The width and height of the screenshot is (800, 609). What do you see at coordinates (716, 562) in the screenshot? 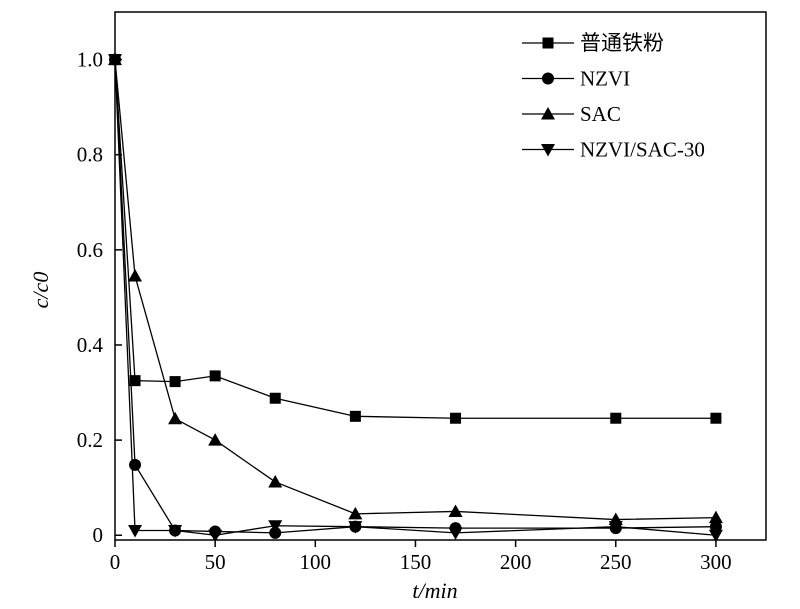
I see `x-tick-label: 300` at bounding box center [716, 562].